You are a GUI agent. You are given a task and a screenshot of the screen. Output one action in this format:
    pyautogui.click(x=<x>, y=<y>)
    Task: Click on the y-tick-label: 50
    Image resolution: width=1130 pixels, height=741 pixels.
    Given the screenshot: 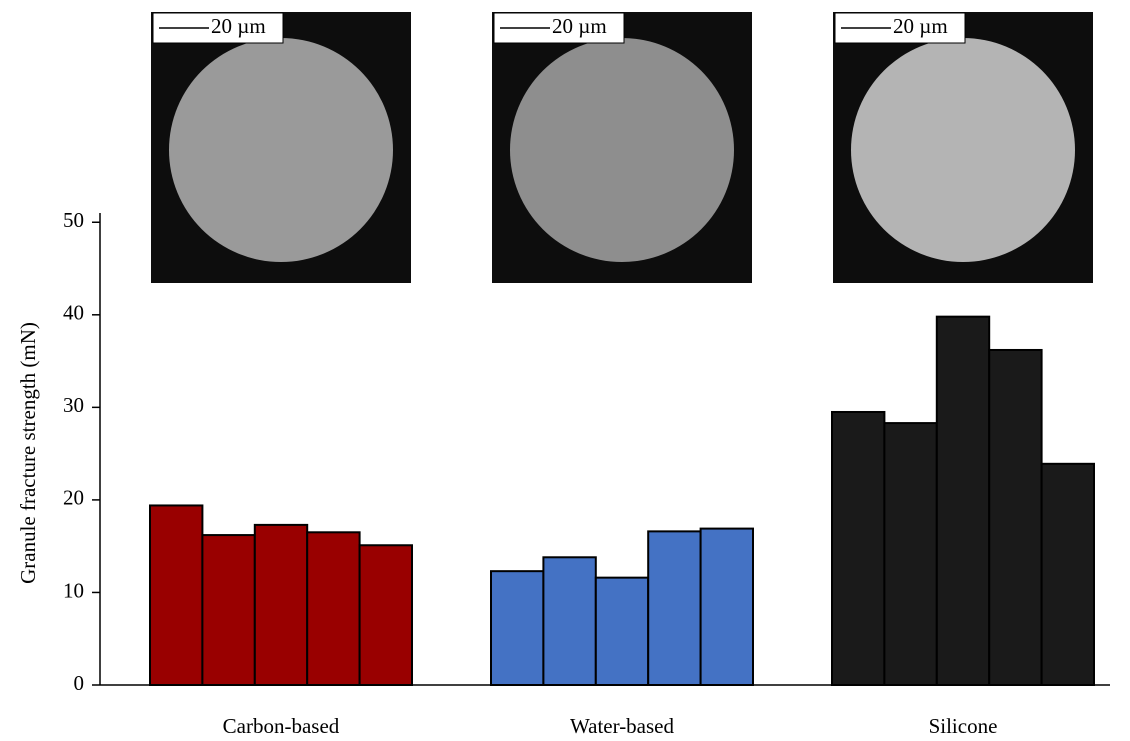 What is the action you would take?
    pyautogui.click(x=73, y=220)
    